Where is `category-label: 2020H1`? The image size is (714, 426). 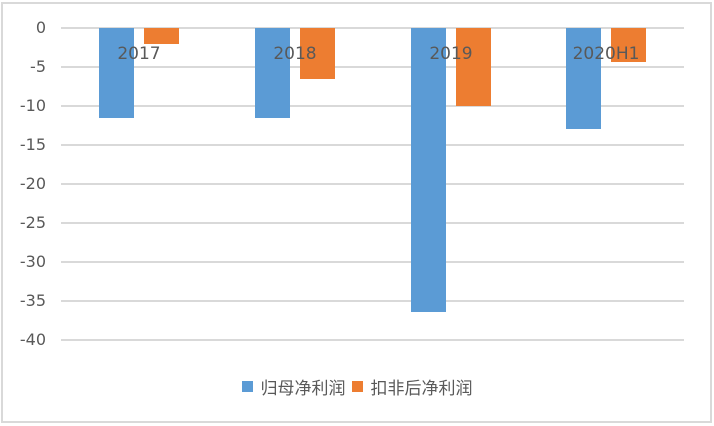
category-label: 2020H1 is located at coordinates (606, 54).